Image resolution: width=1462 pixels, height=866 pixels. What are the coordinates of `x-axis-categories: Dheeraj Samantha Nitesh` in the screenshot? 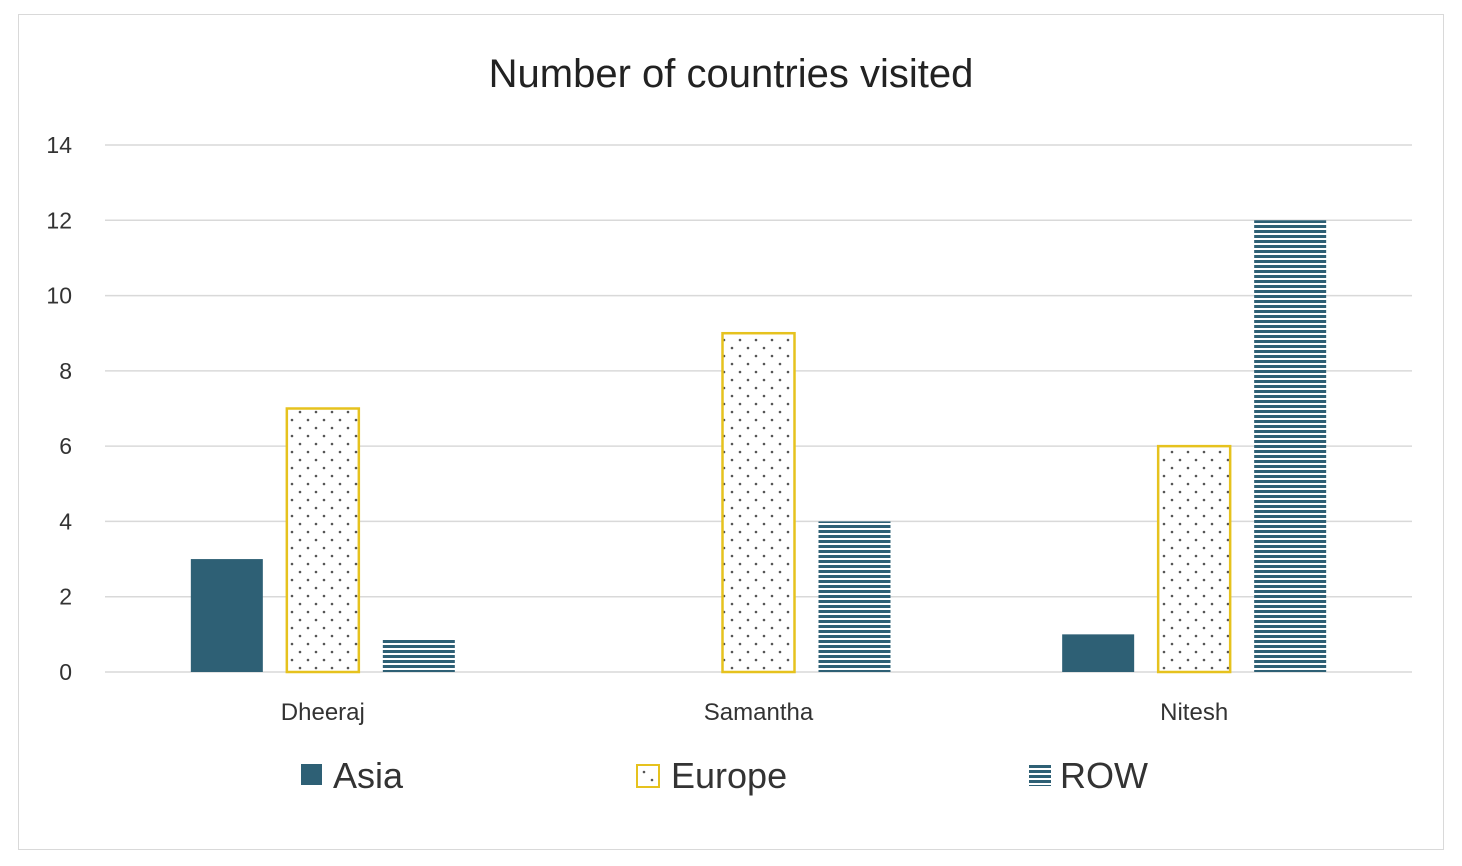 It's located at (754, 712).